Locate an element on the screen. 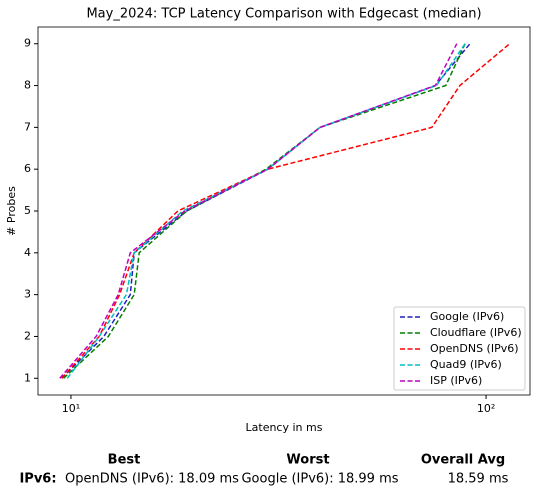 This screenshot has width=541, height=496. summary-header: Best is located at coordinates (124, 460).